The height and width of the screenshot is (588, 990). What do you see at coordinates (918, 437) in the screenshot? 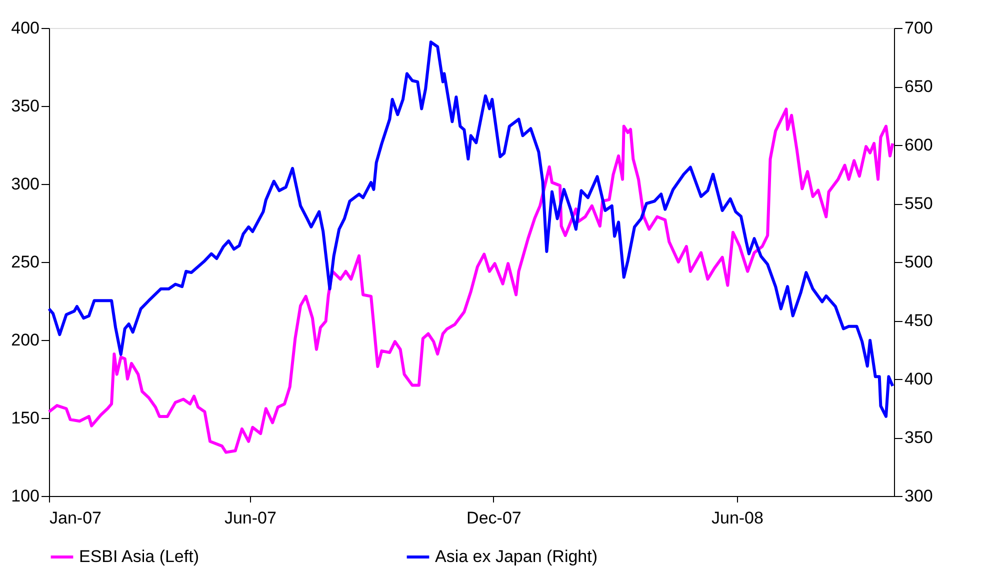
I see `y2-tick-label: 350` at bounding box center [918, 437].